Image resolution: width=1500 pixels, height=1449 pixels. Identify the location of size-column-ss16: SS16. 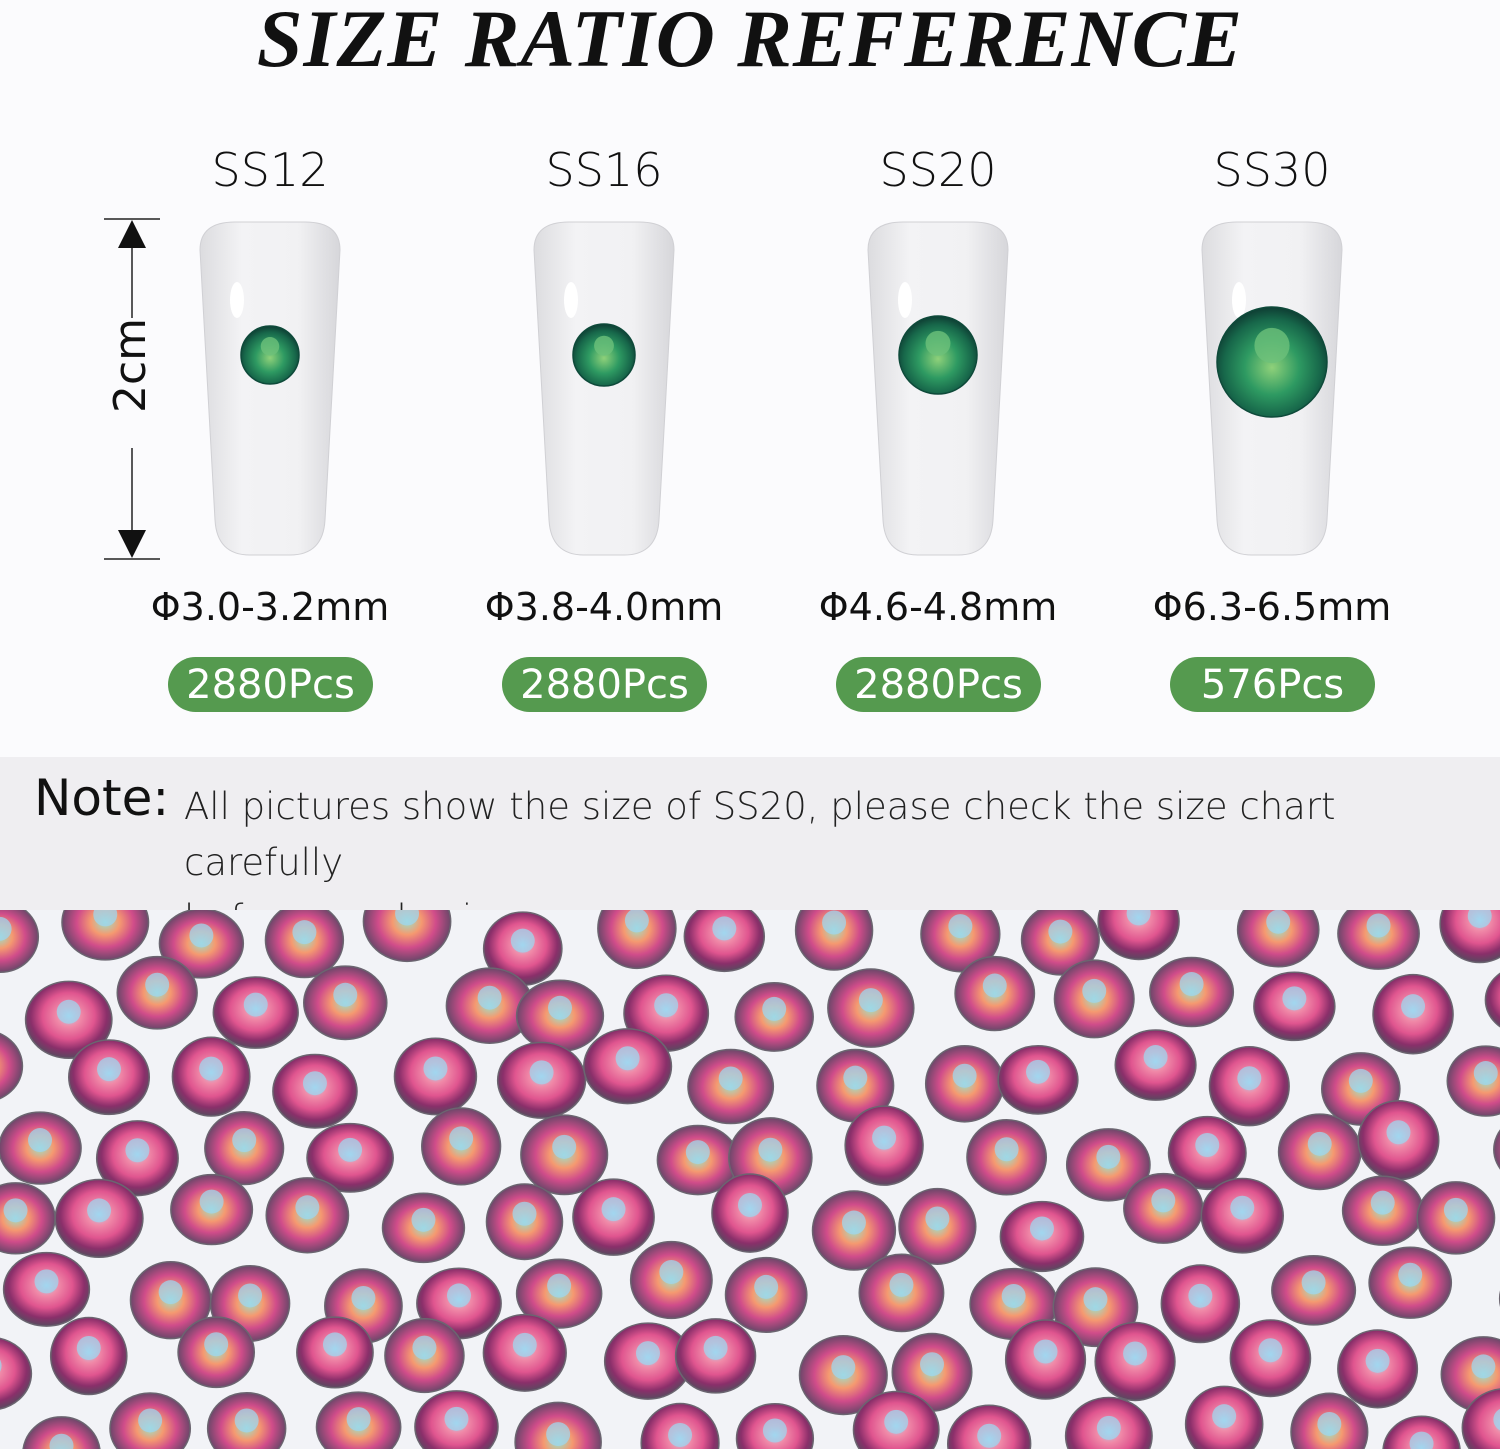
(604, 350).